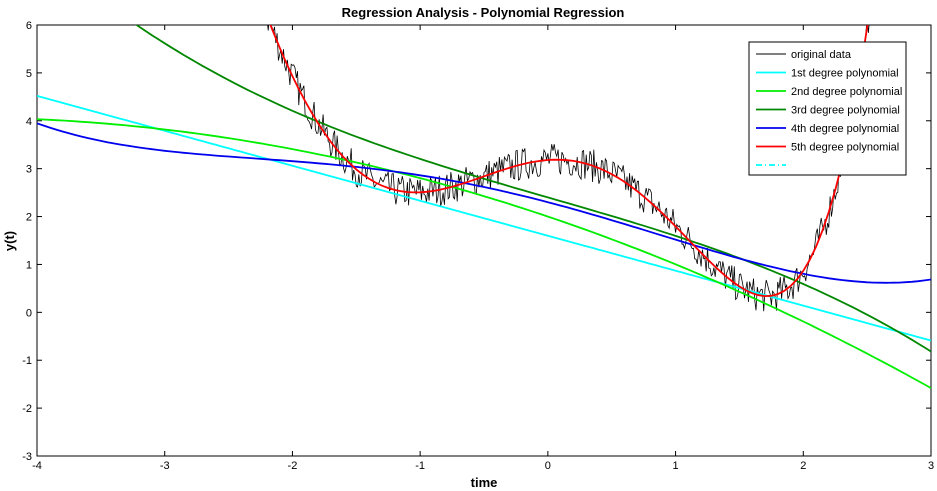 Image resolution: width=937 pixels, height=491 pixels. I want to click on x-axis-label: time, so click(484, 482).